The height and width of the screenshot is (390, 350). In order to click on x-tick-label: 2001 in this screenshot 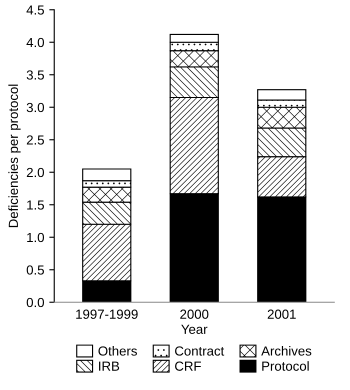, I will do `click(282, 314)`.